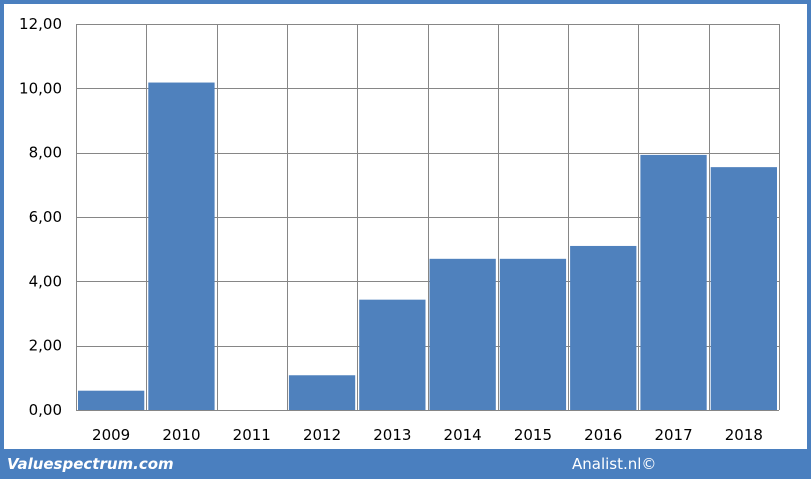 This screenshot has height=479, width=811. I want to click on bar-2015, so click(533, 334).